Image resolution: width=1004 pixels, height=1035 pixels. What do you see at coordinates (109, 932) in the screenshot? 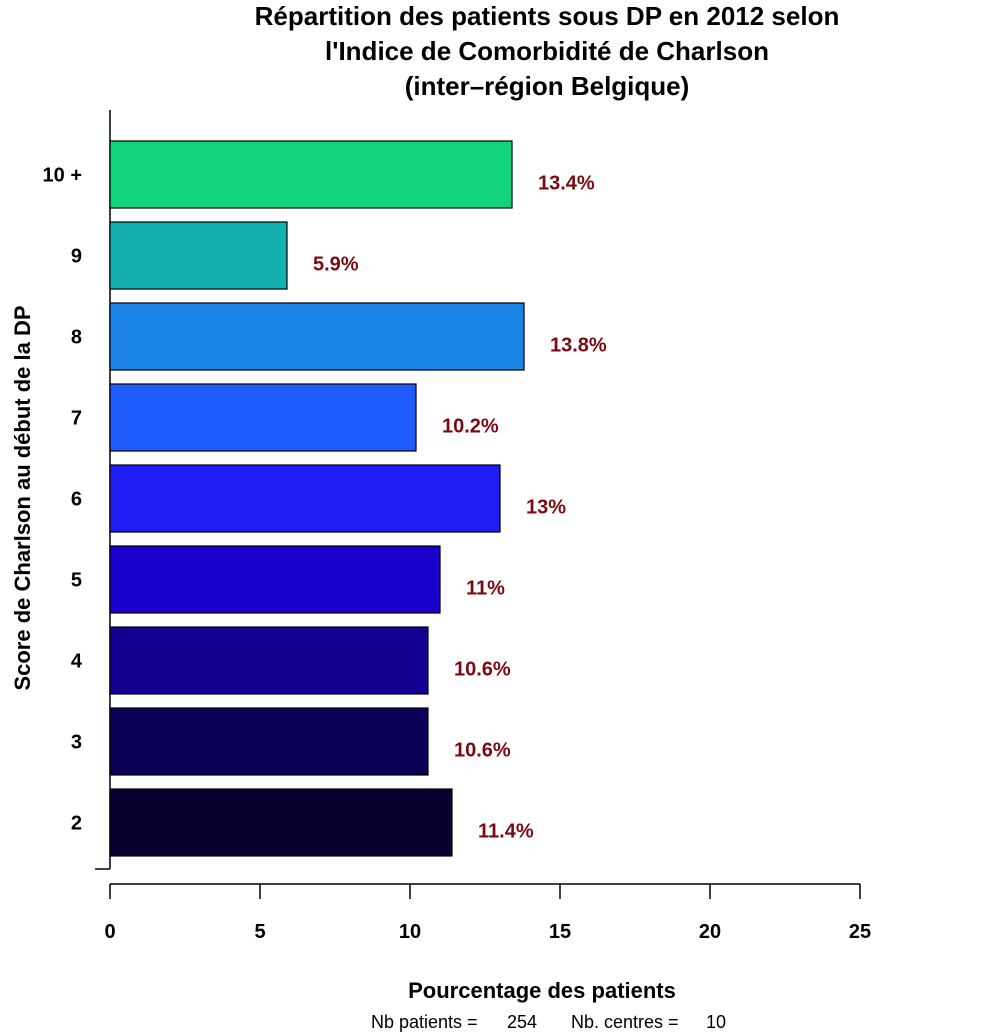
I see `x-tick-label: 0` at bounding box center [109, 932].